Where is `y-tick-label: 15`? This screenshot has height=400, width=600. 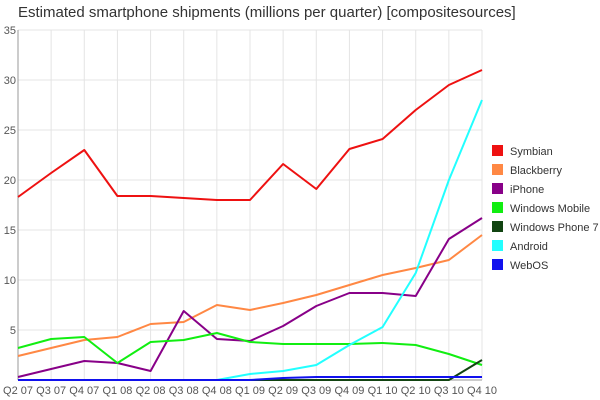
y-tick-label: 15 is located at coordinates (10, 231).